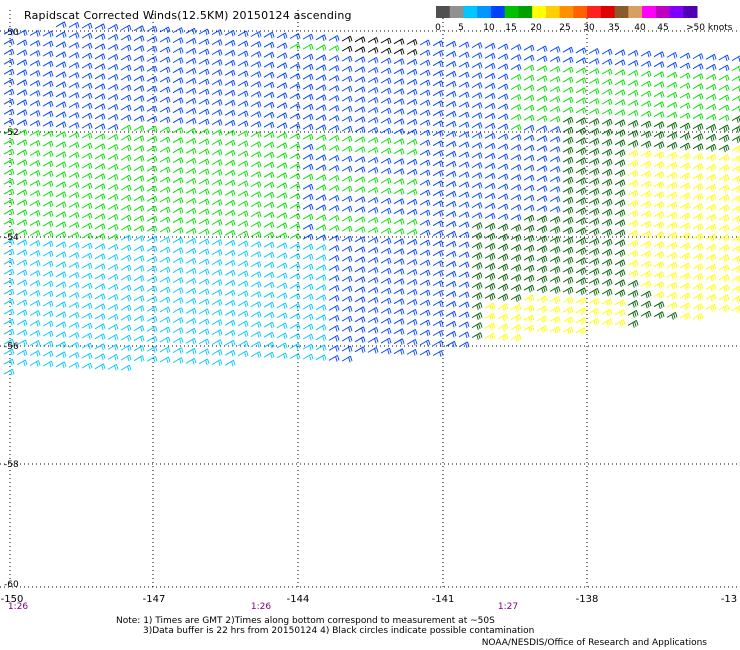  What do you see at coordinates (11, 133) in the screenshot?
I see `lat-label-52: -52` at bounding box center [11, 133].